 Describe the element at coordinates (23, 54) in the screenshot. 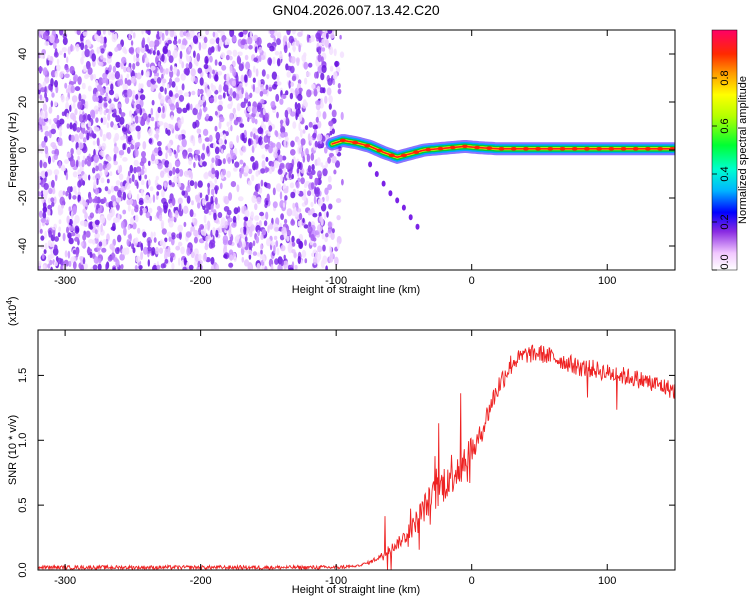

I see `spectrogram-ytick-label: 40` at that location.